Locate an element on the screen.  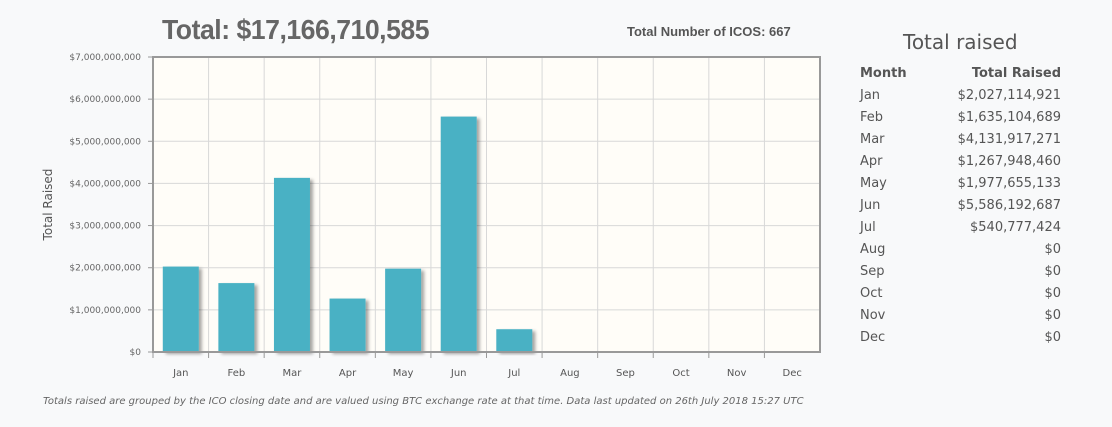
x-tick-label: Mar is located at coordinates (293, 373).